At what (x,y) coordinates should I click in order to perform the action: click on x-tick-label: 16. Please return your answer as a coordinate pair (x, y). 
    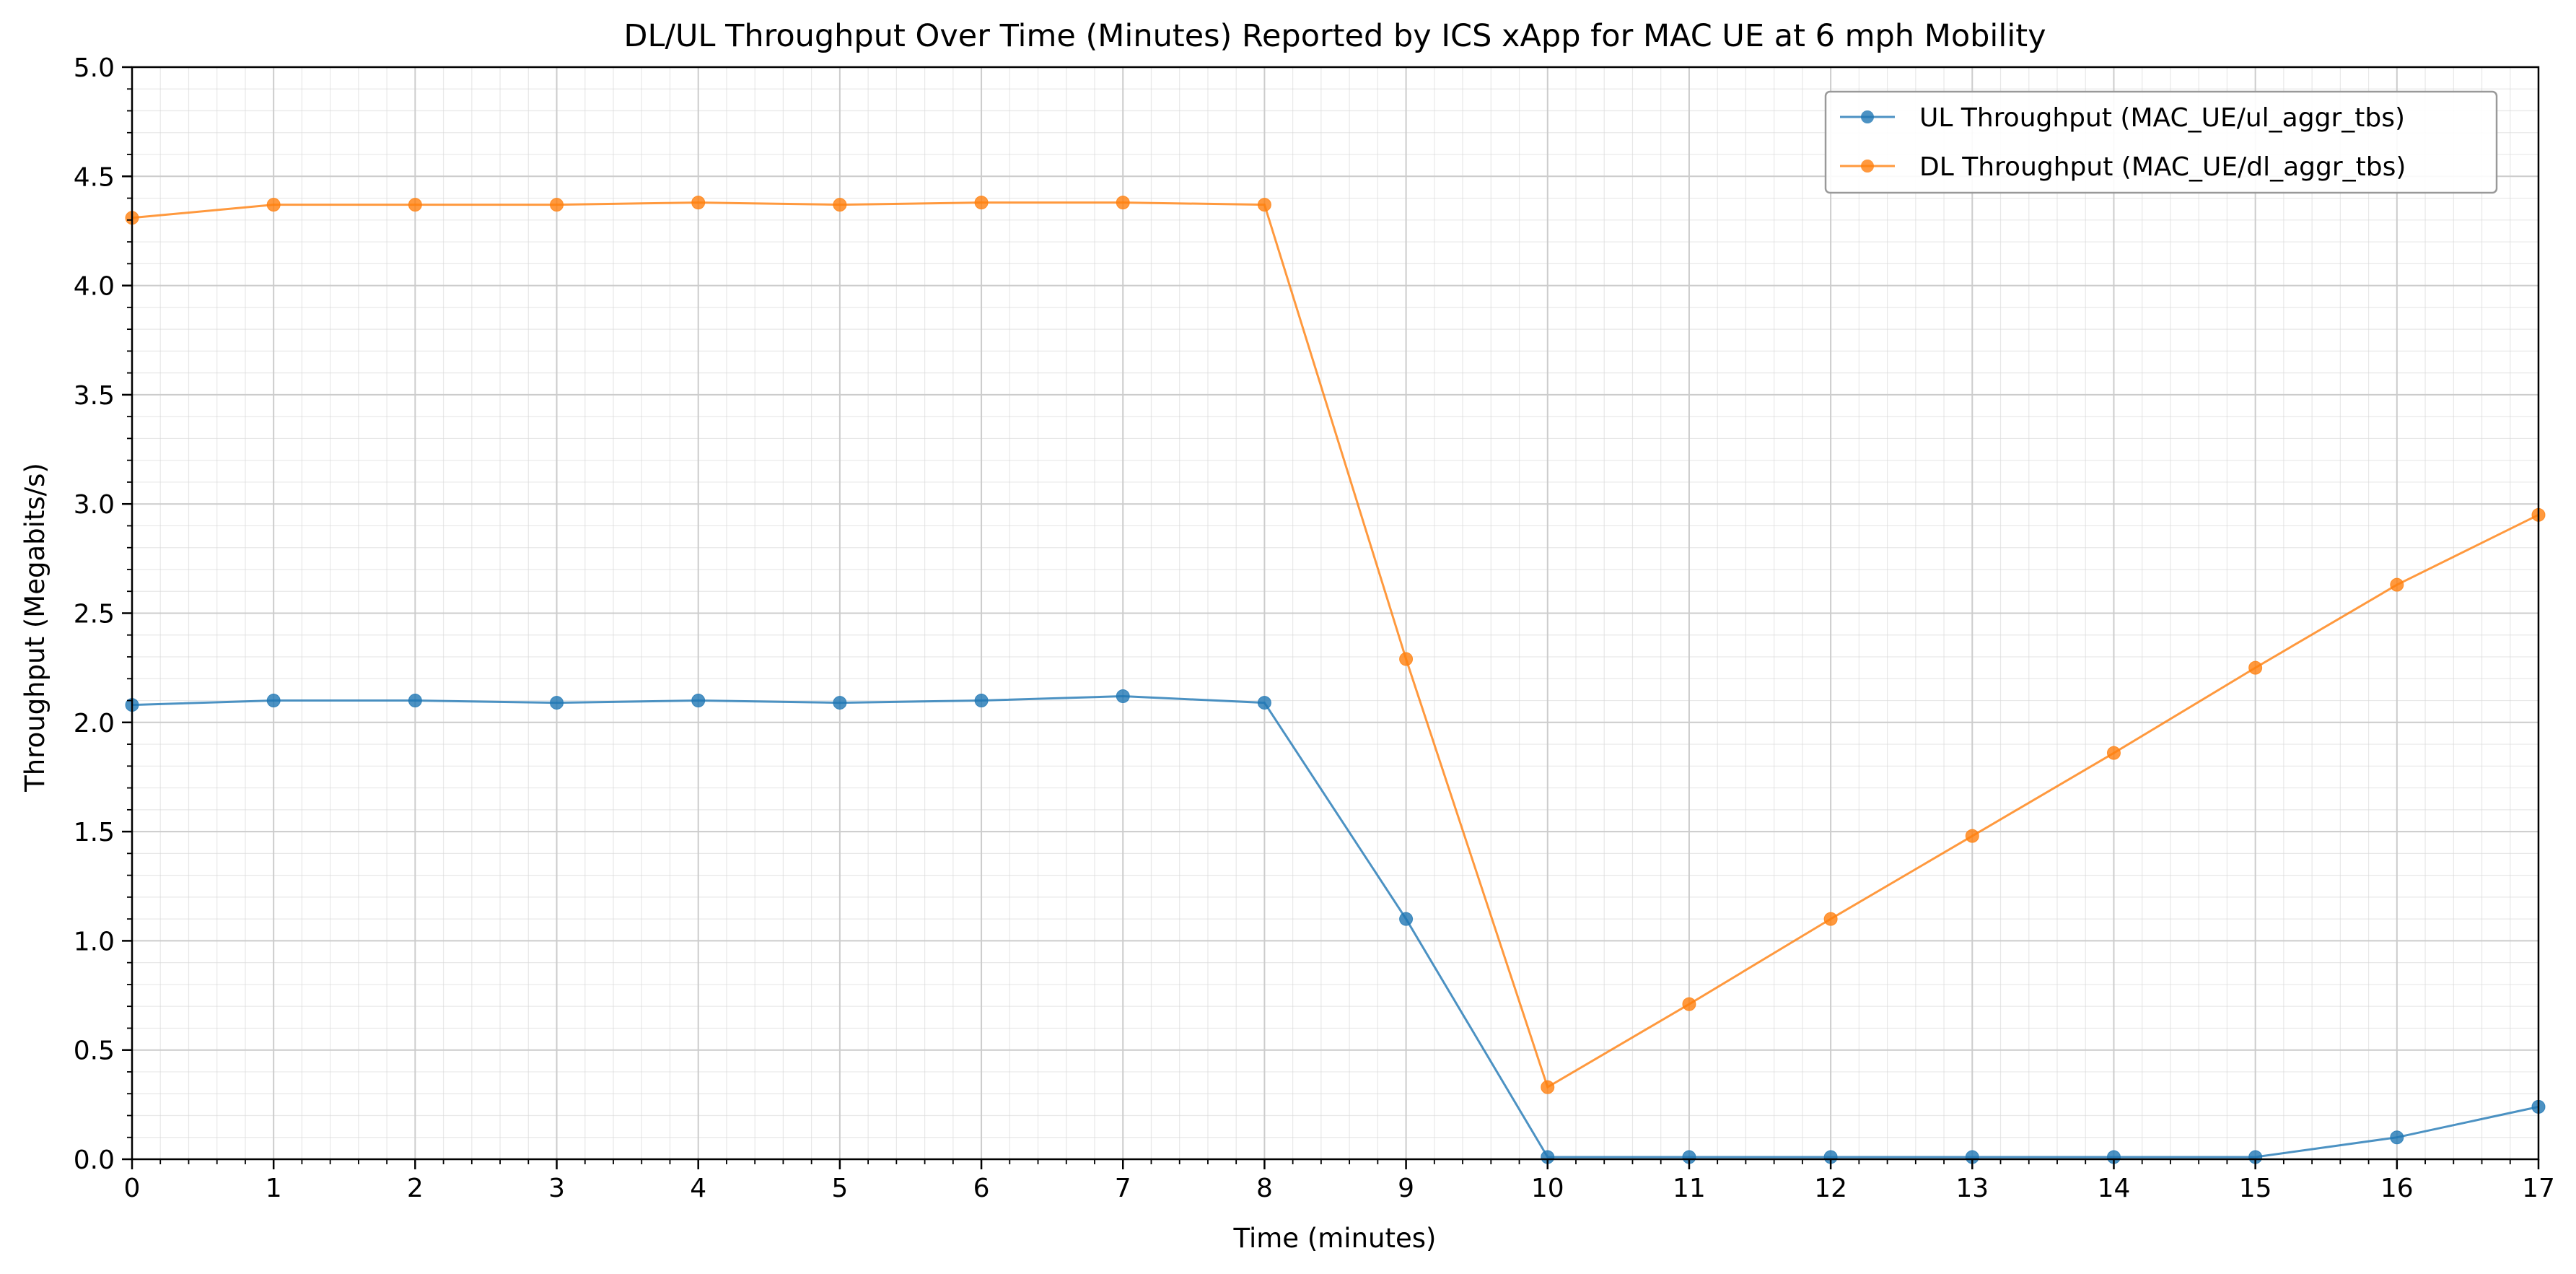
    Looking at the image, I should click on (2397, 1189).